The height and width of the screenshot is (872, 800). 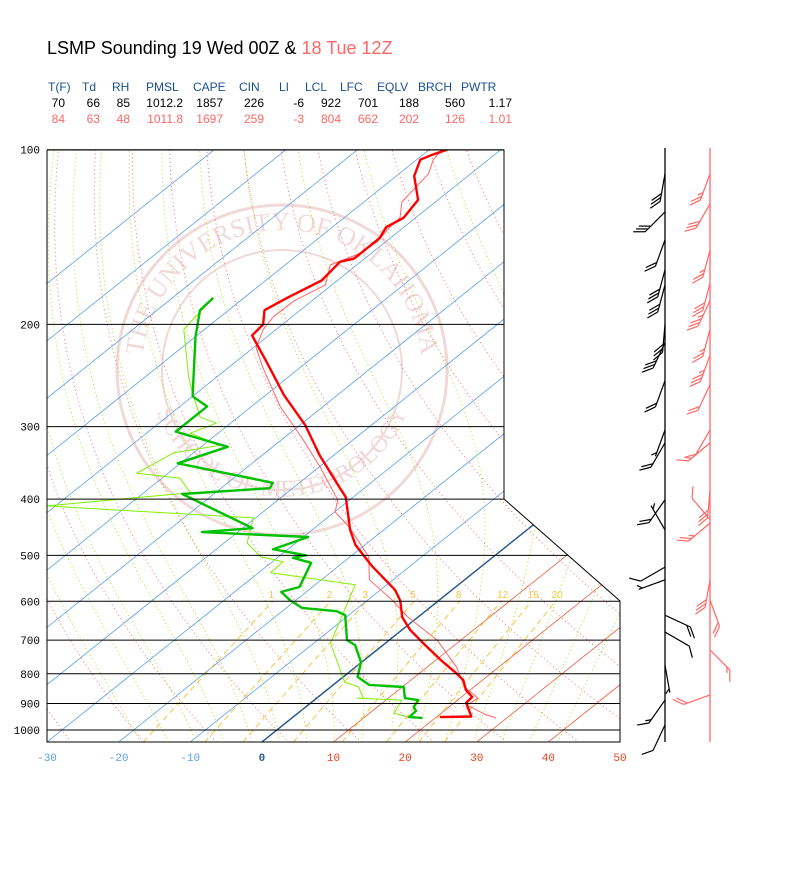 What do you see at coordinates (533, 595) in the screenshot?
I see `mixing-ratio-label: 16` at bounding box center [533, 595].